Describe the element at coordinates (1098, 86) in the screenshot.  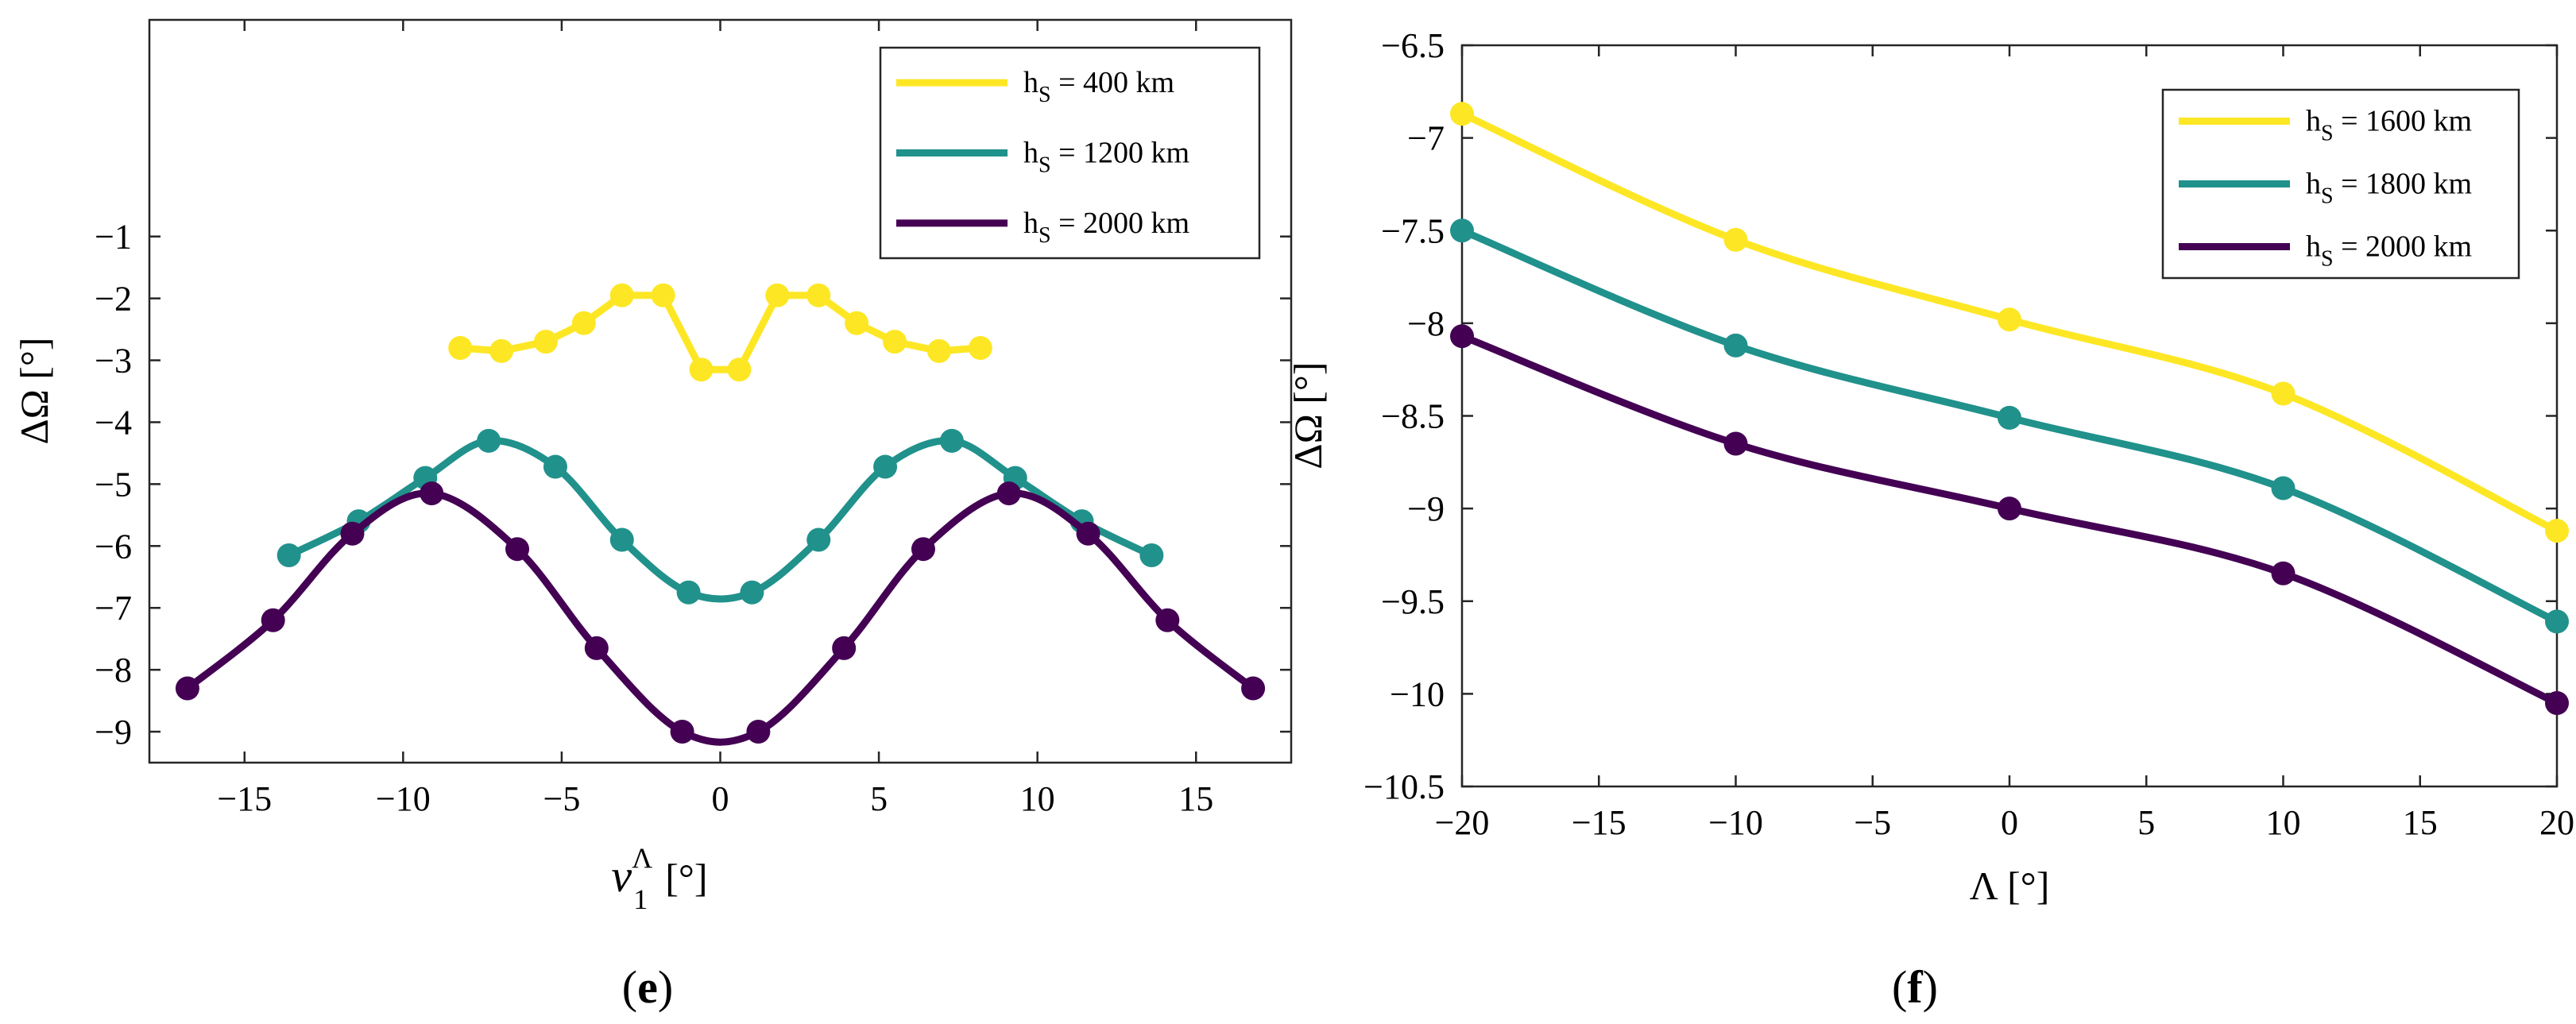
I see `legend-label-0: hS = 400 km` at that location.